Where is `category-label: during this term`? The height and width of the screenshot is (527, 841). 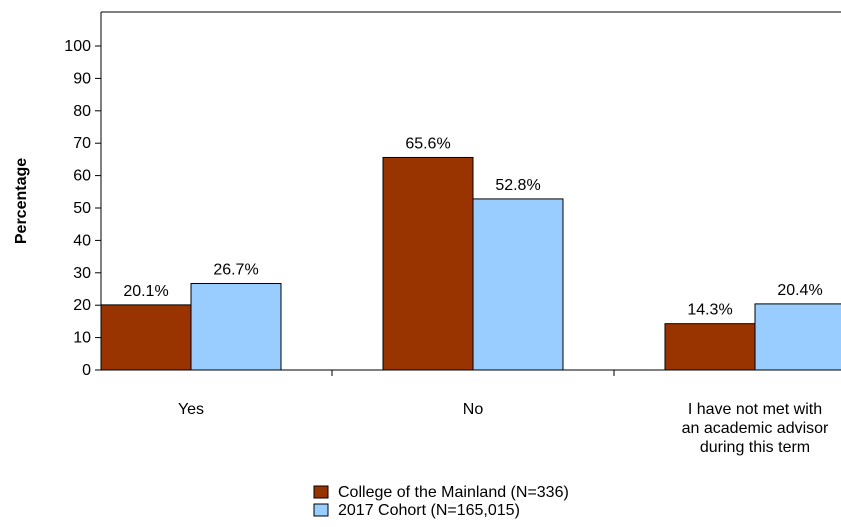
category-label: during this term is located at coordinates (755, 447).